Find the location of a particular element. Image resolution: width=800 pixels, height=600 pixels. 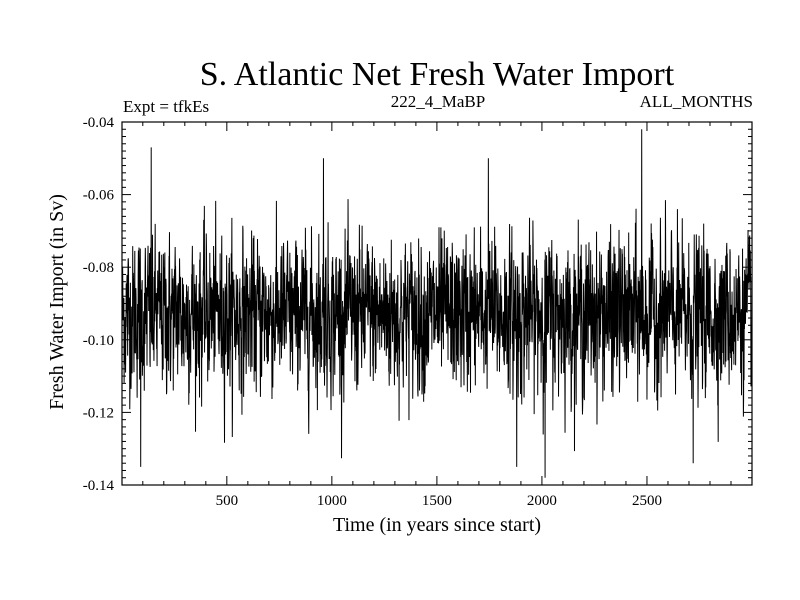

chart-title: S. Atlantic Net Fresh Water Import is located at coordinates (437, 74).